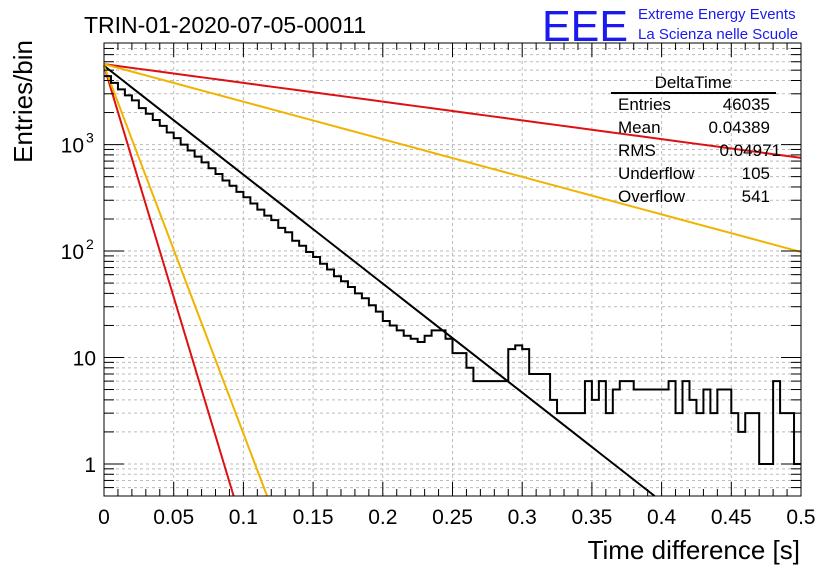  Describe the element at coordinates (90, 244) in the screenshot. I see `y-tick-exponent: 2` at that location.